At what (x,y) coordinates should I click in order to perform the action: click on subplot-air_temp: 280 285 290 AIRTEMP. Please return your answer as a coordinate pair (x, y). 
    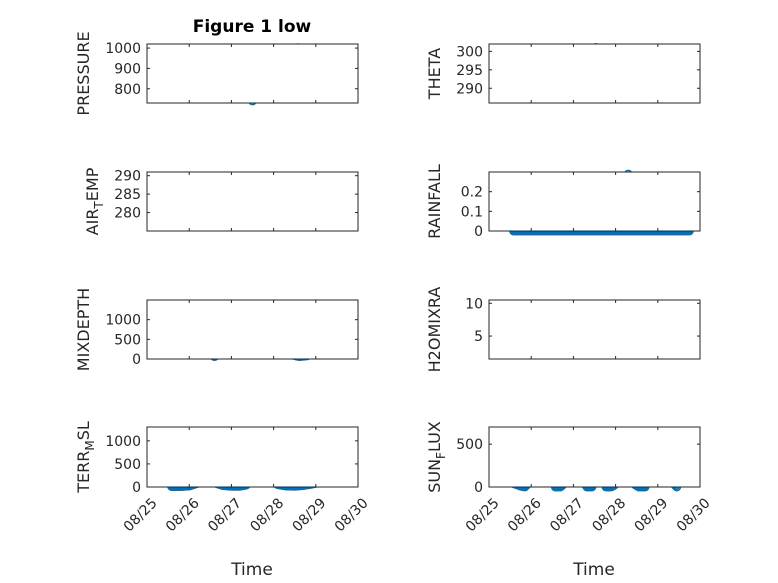
    Looking at the image, I should click on (221, 201).